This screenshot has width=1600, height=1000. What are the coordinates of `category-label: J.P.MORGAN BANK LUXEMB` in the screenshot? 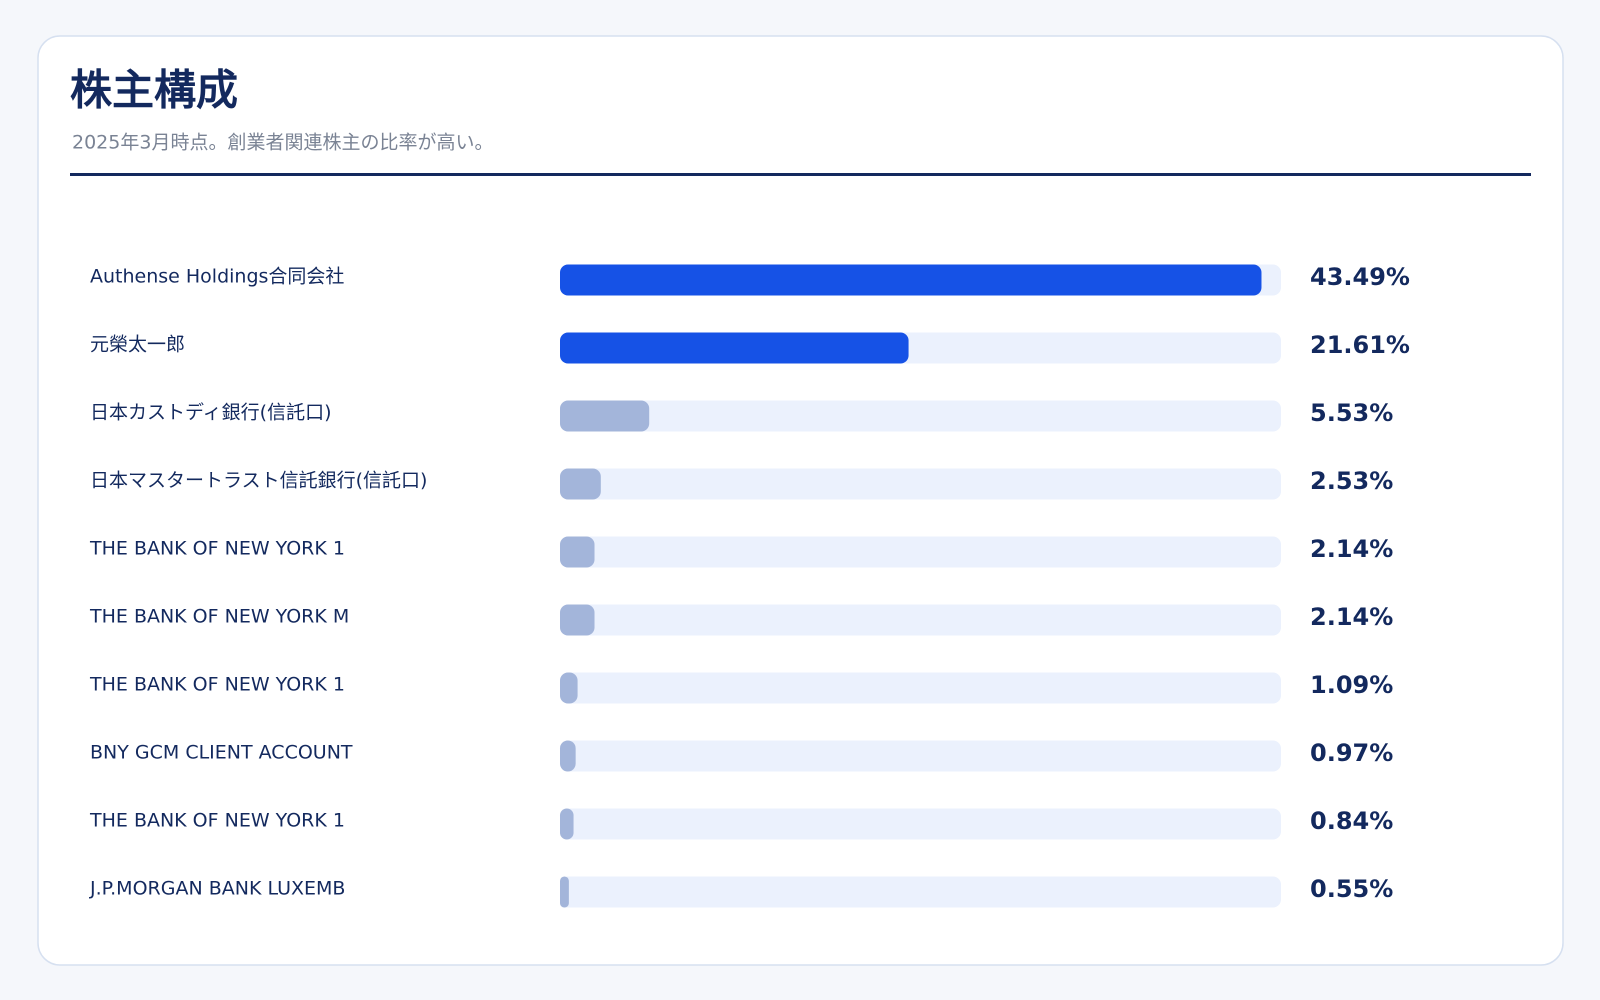 It's located at (217, 889).